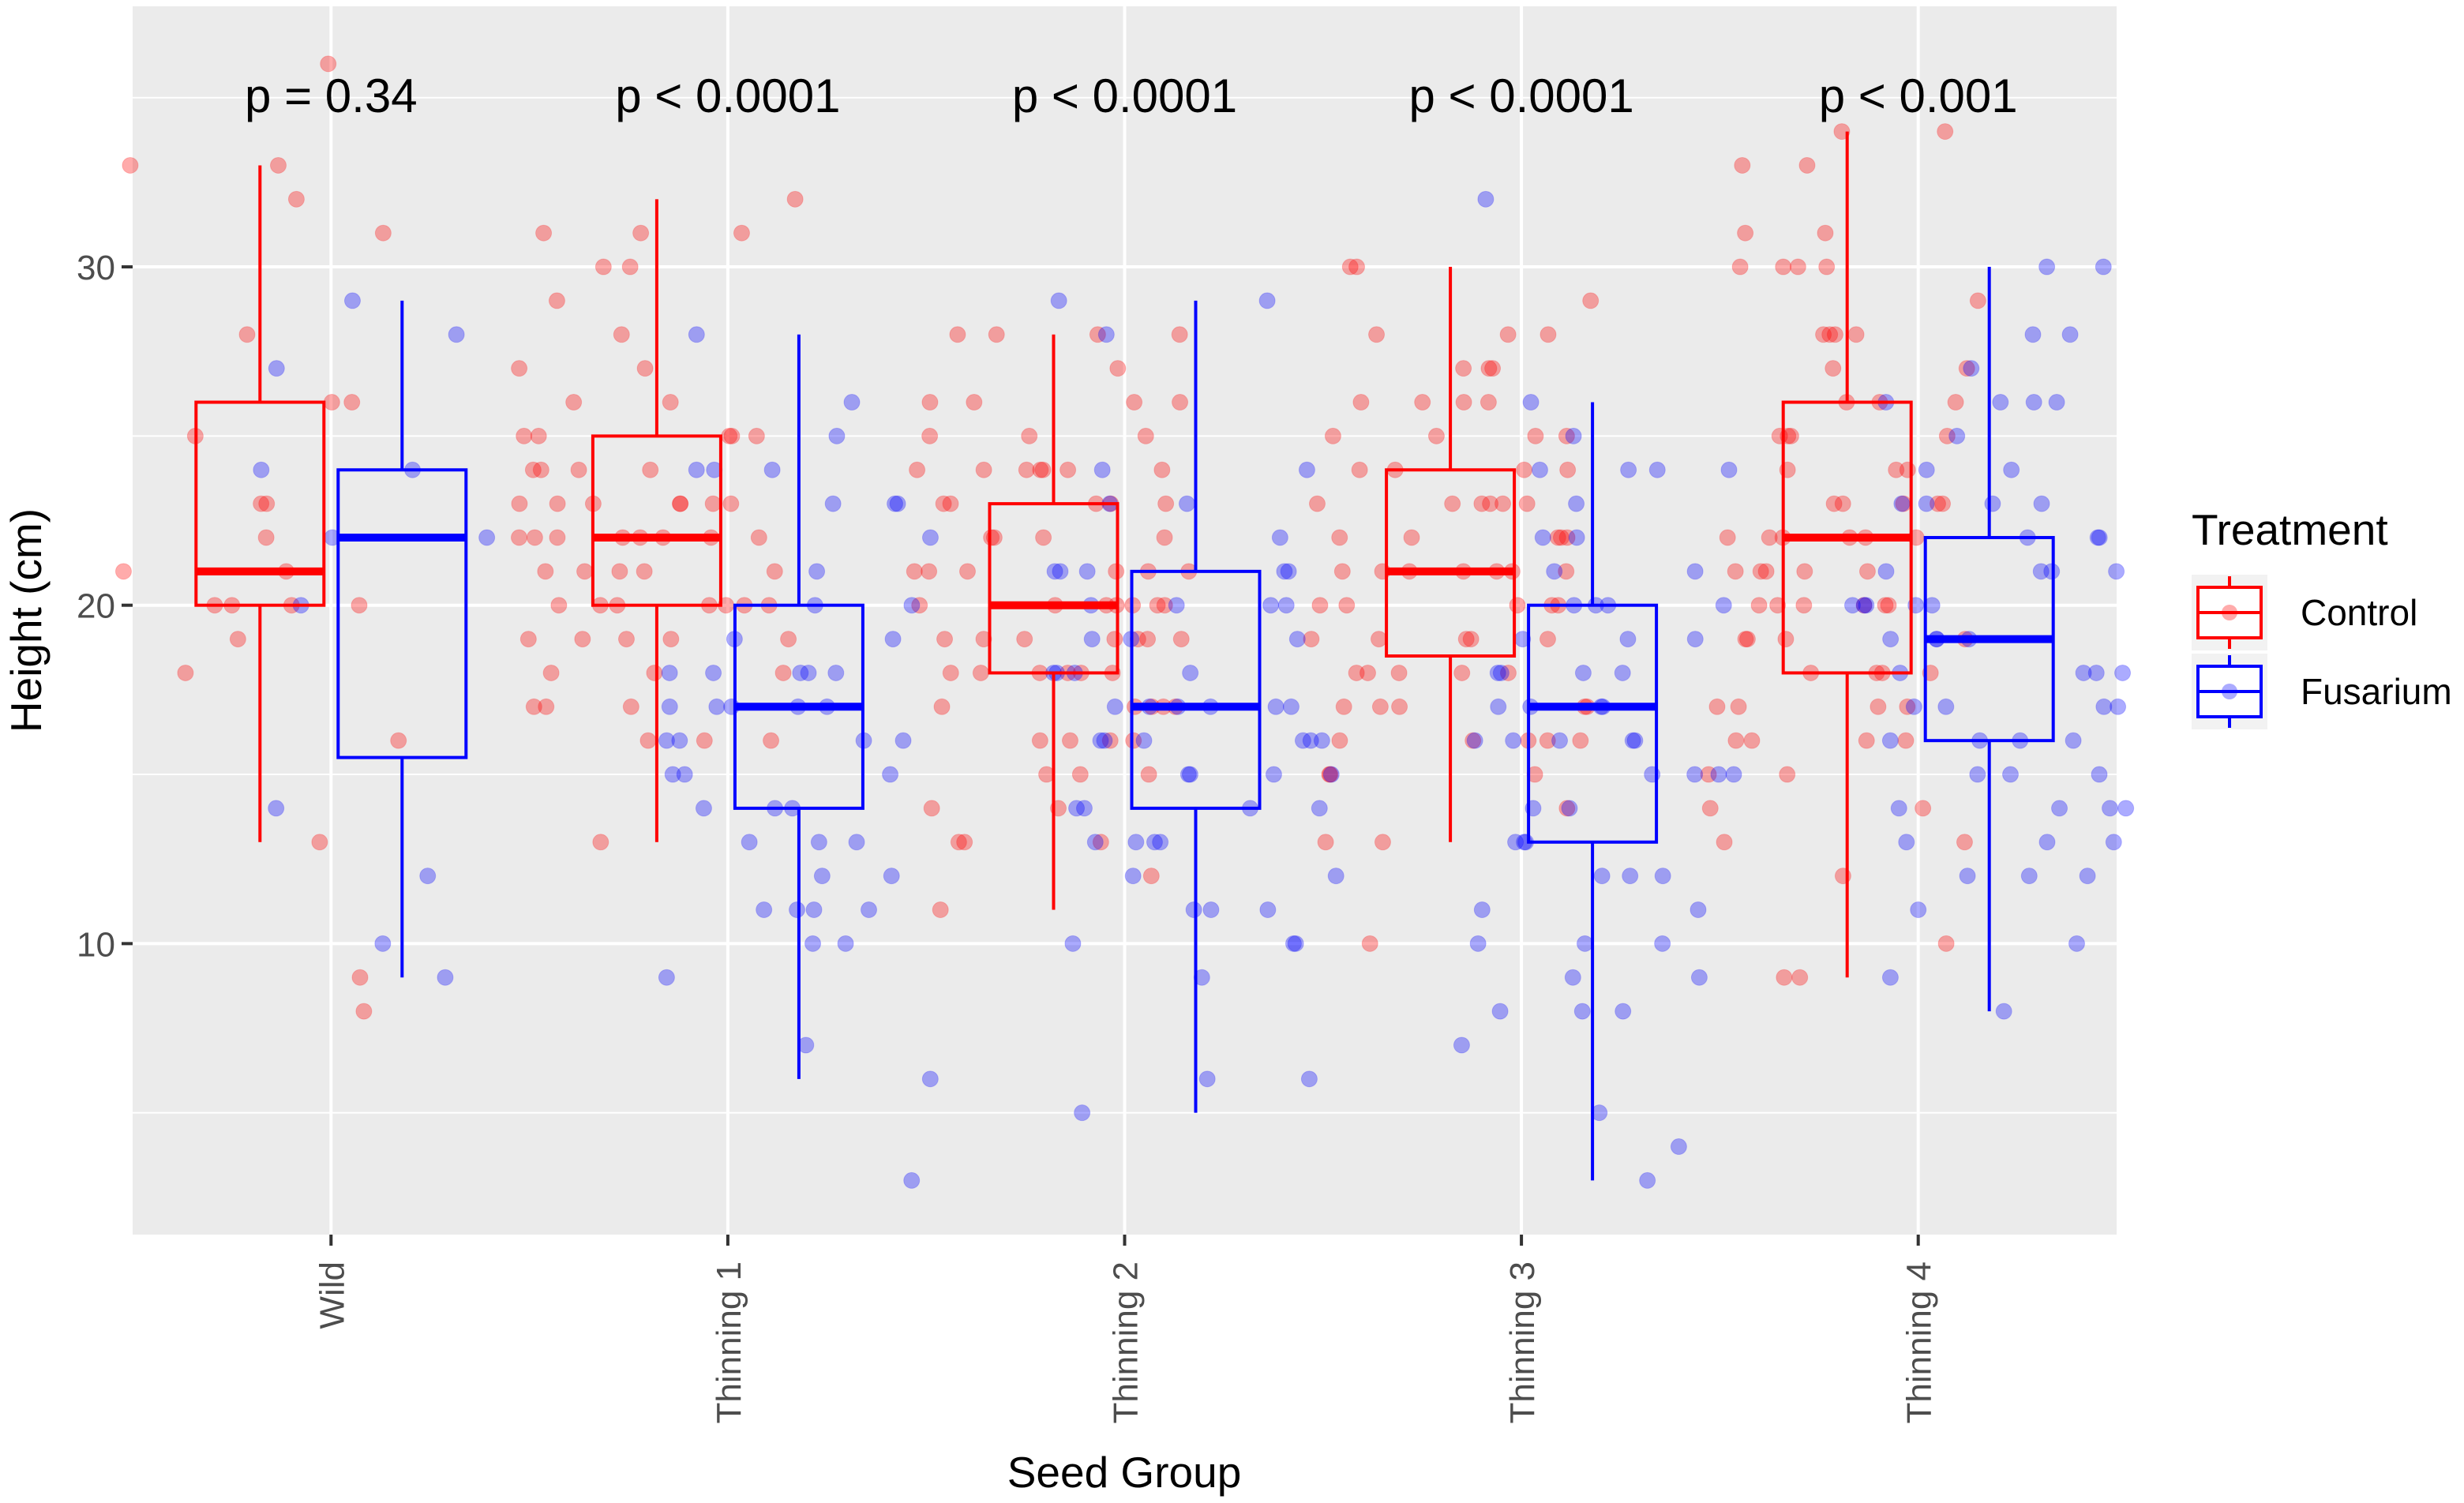 The image size is (2464, 1503). What do you see at coordinates (1919, 95) in the screenshot?
I see `p-value-label: p < 0.001` at bounding box center [1919, 95].